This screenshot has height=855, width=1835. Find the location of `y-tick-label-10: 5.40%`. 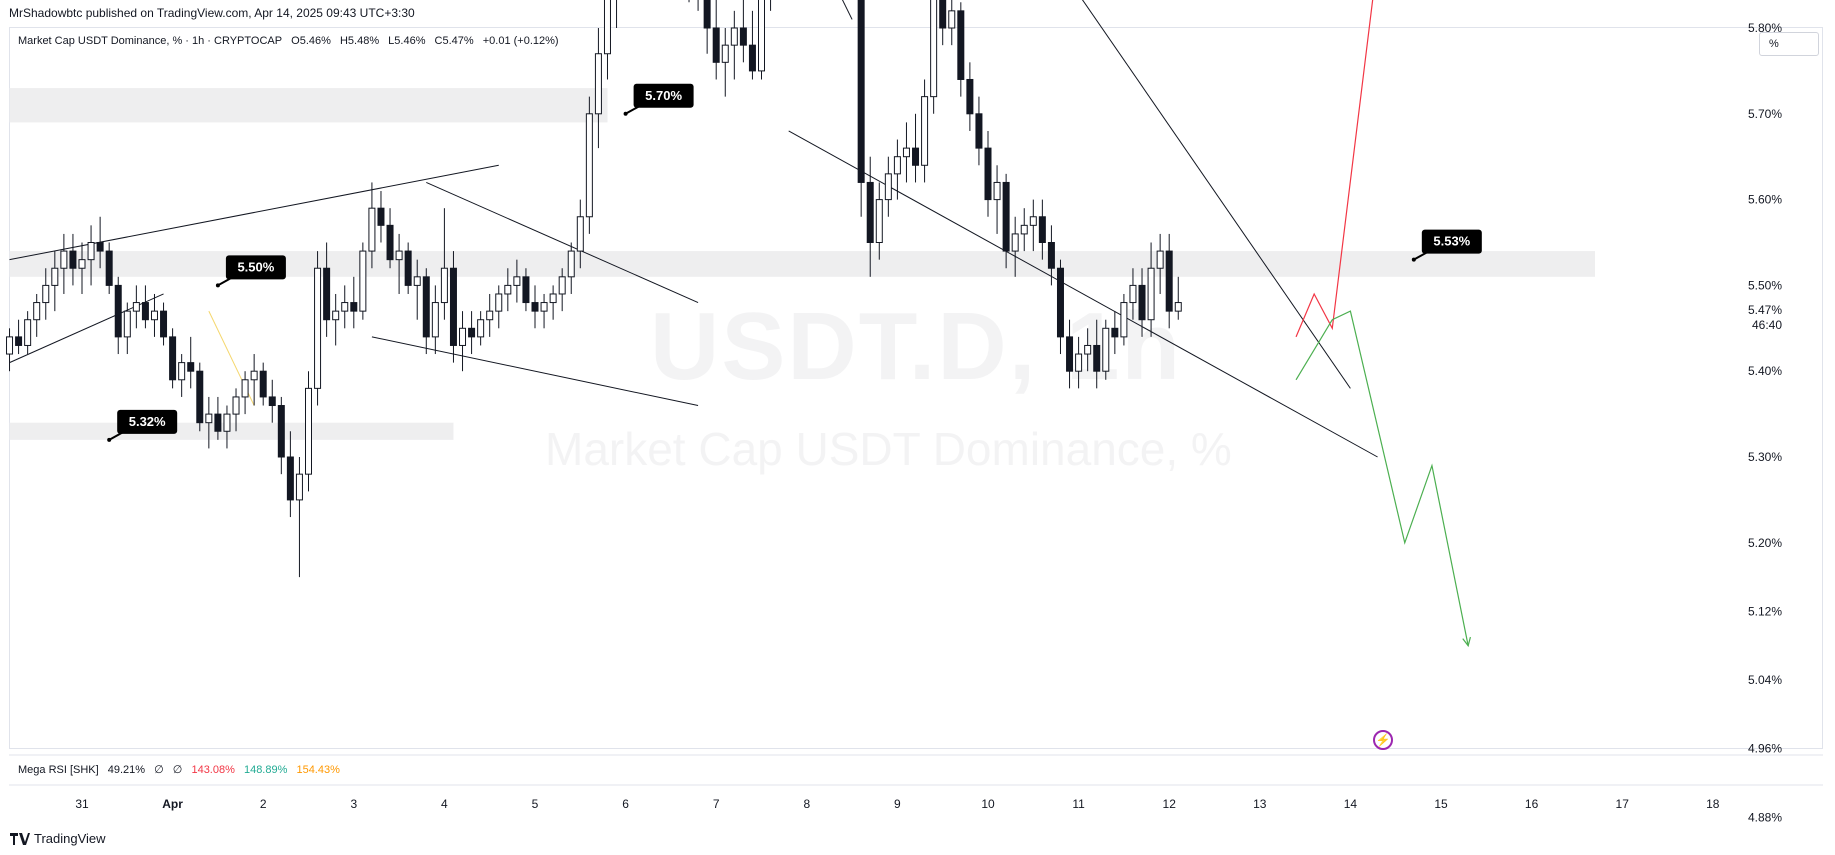

y-tick-label-10: 5.40% is located at coordinates (1765, 371).